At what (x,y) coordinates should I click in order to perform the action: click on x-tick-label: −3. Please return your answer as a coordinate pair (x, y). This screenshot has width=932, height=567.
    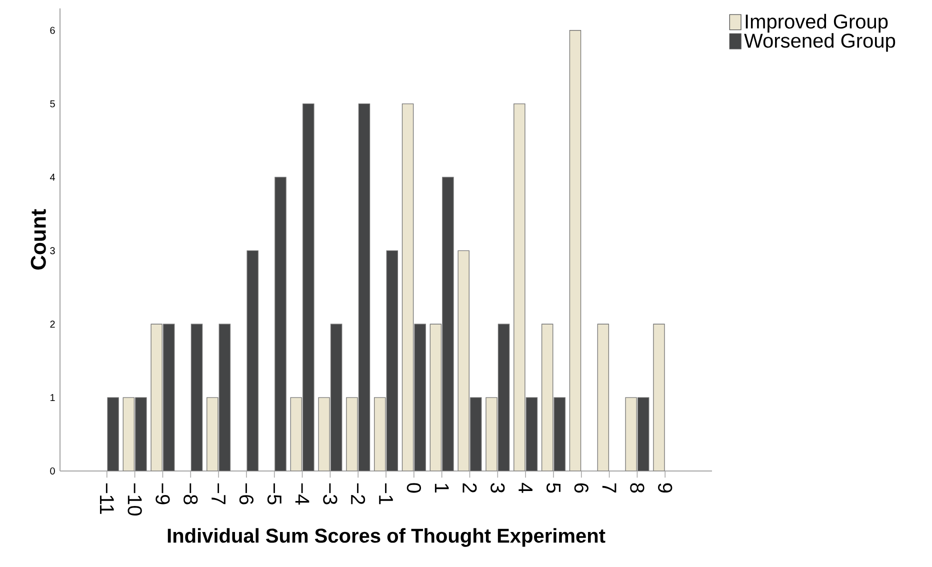
    Looking at the image, I should click on (330, 493).